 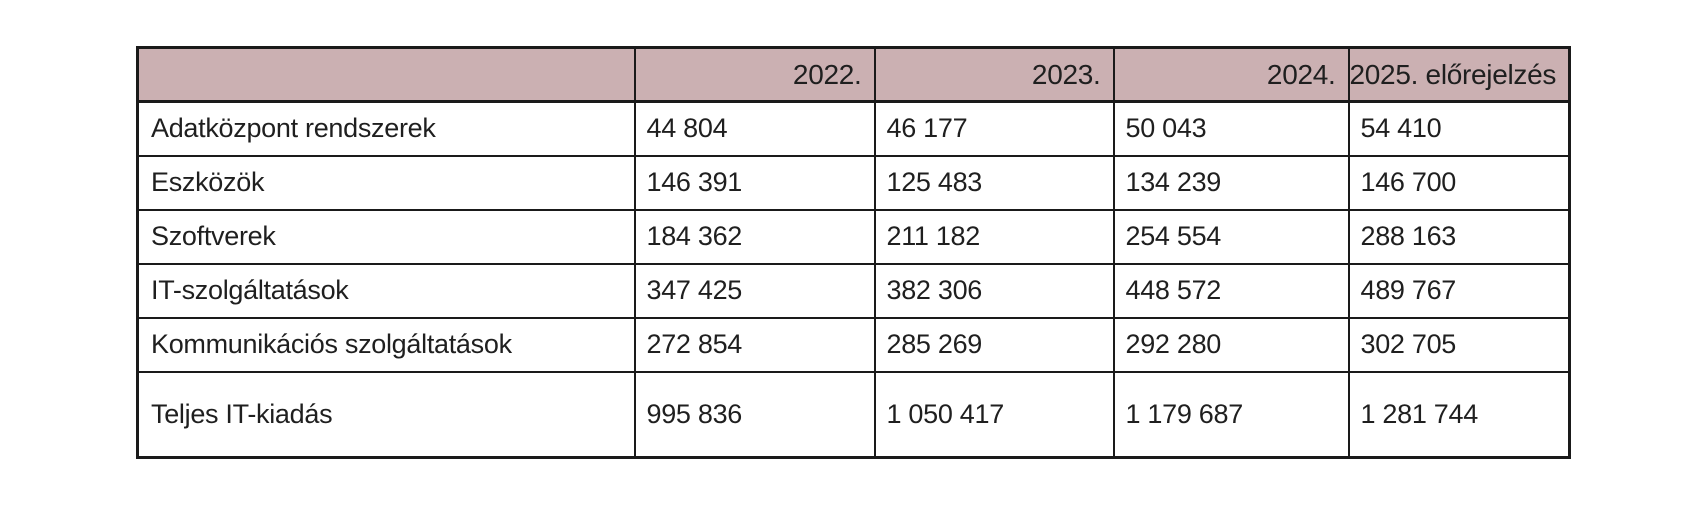 What do you see at coordinates (994, 236) in the screenshot?
I see `value-cell: 211 182` at bounding box center [994, 236].